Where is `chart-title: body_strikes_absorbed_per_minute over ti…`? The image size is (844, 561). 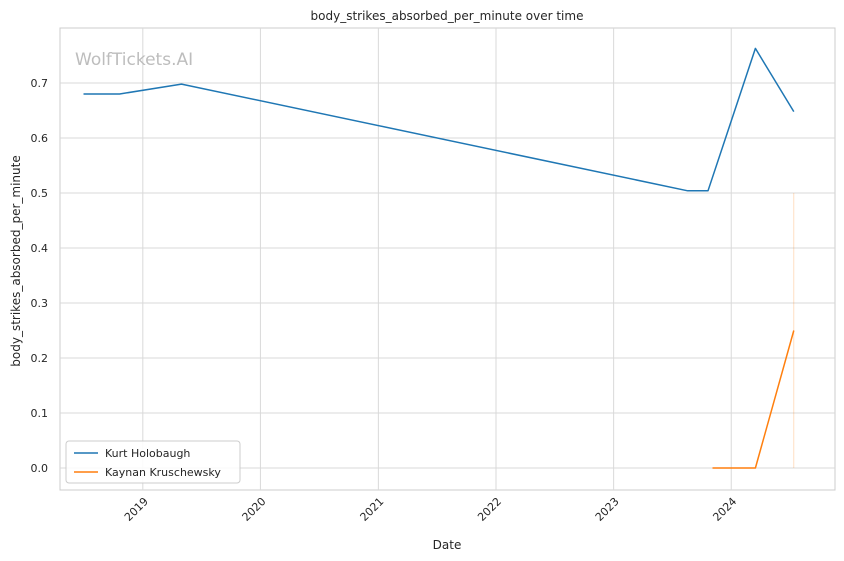
chart-title: body_strikes_absorbed_per_minute over ti… is located at coordinates (447, 16).